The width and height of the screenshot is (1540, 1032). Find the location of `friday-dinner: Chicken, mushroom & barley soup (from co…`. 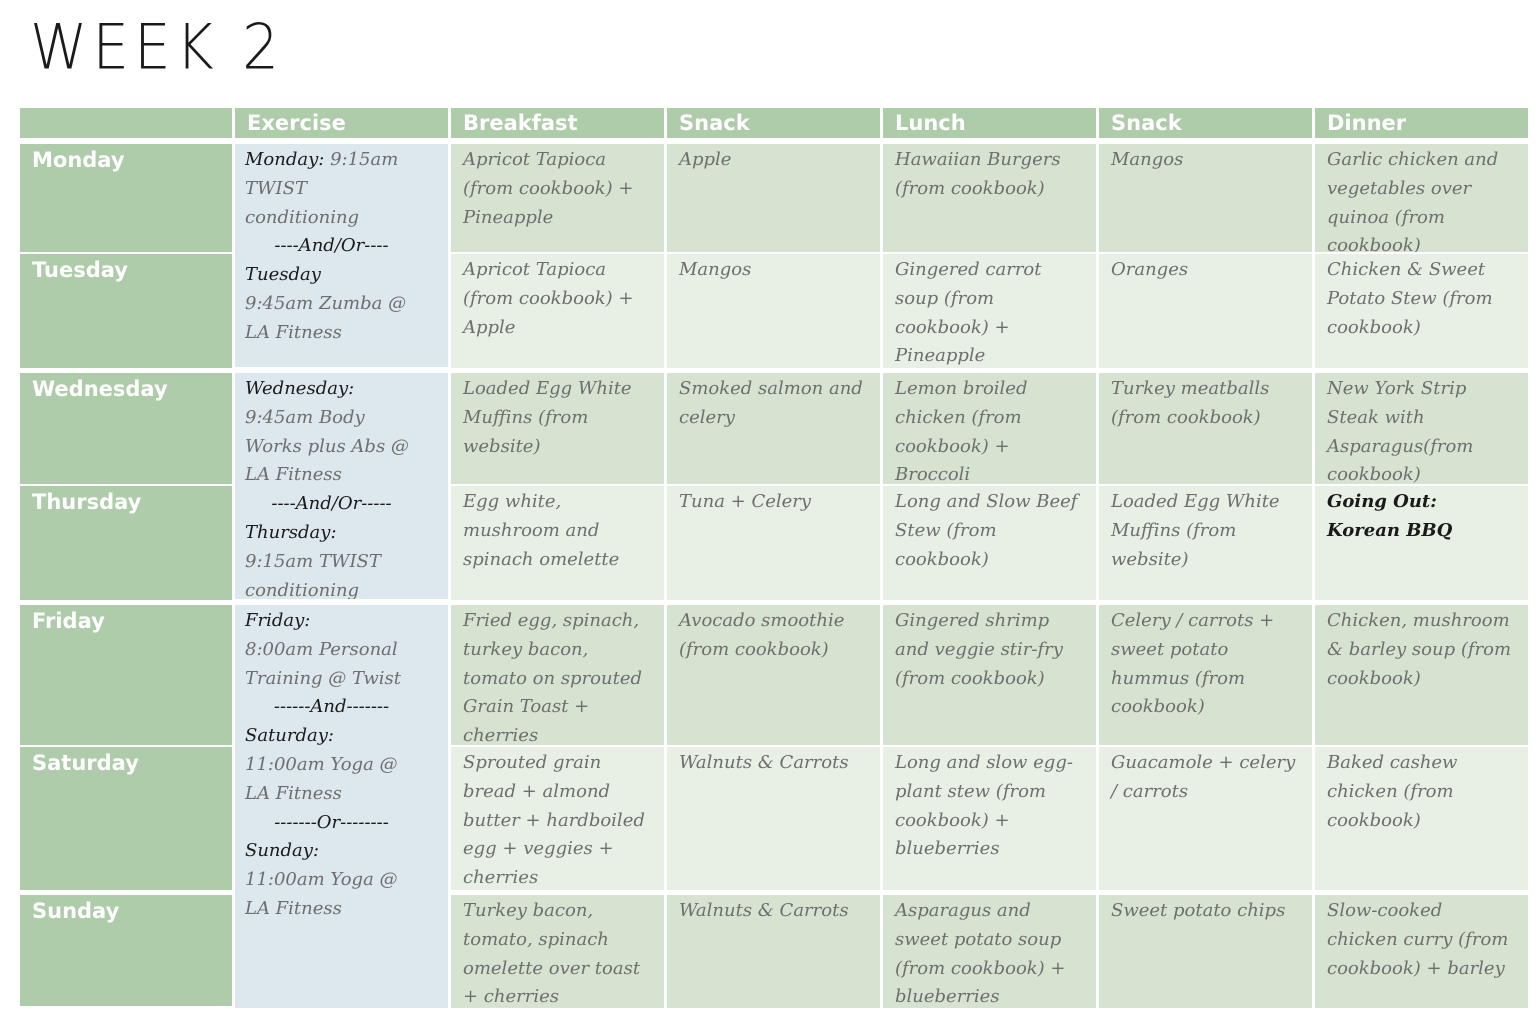

friday-dinner: Chicken, mushroom & barley soup (from co… is located at coordinates (1421, 674).